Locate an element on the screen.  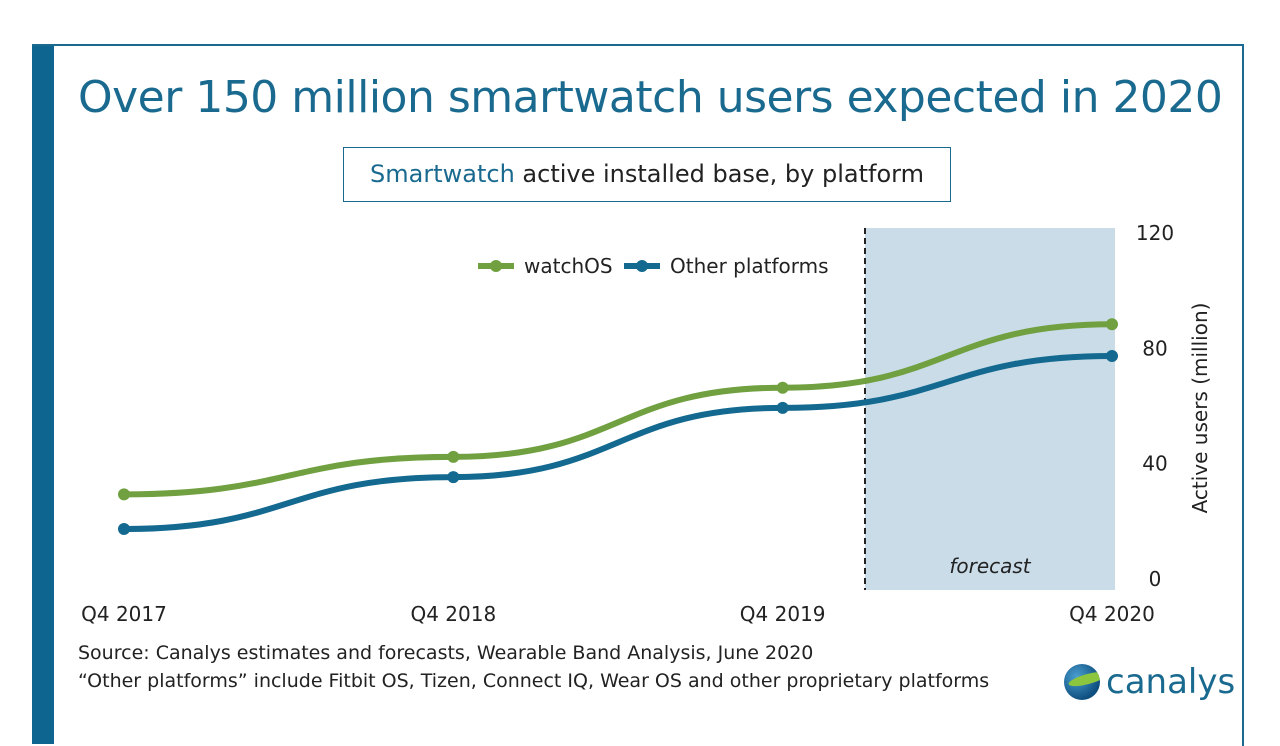
canalys-logo: canalys is located at coordinates (1149, 682).